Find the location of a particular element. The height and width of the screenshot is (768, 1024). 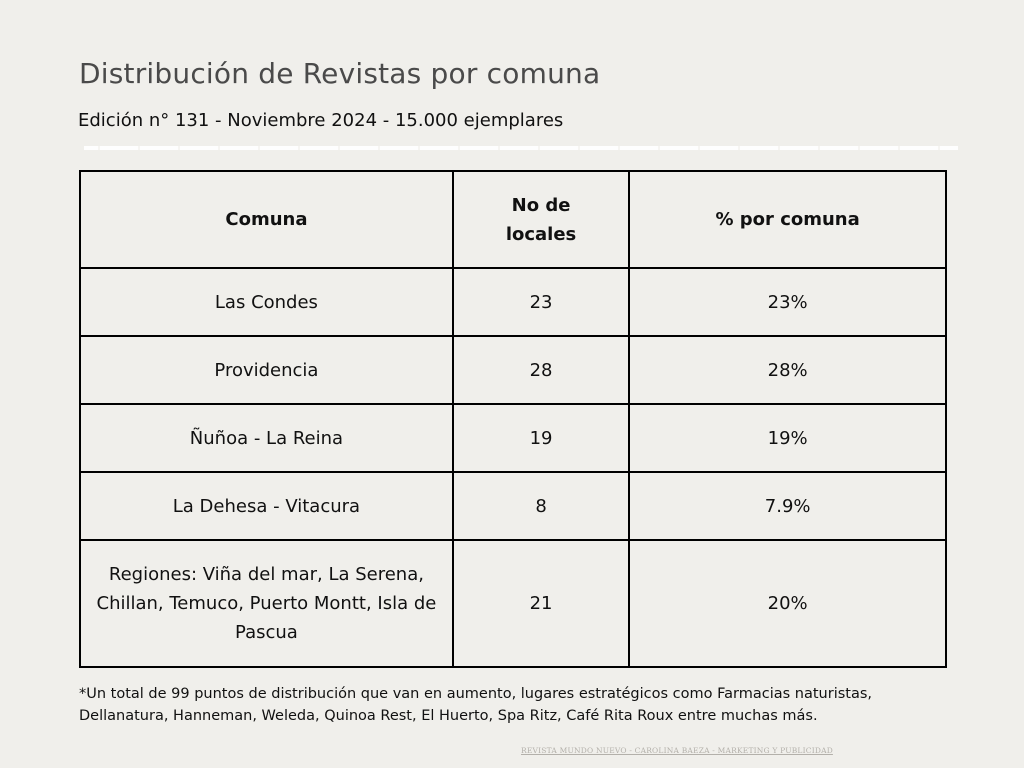

cell-locales: 19 is located at coordinates (541, 438).